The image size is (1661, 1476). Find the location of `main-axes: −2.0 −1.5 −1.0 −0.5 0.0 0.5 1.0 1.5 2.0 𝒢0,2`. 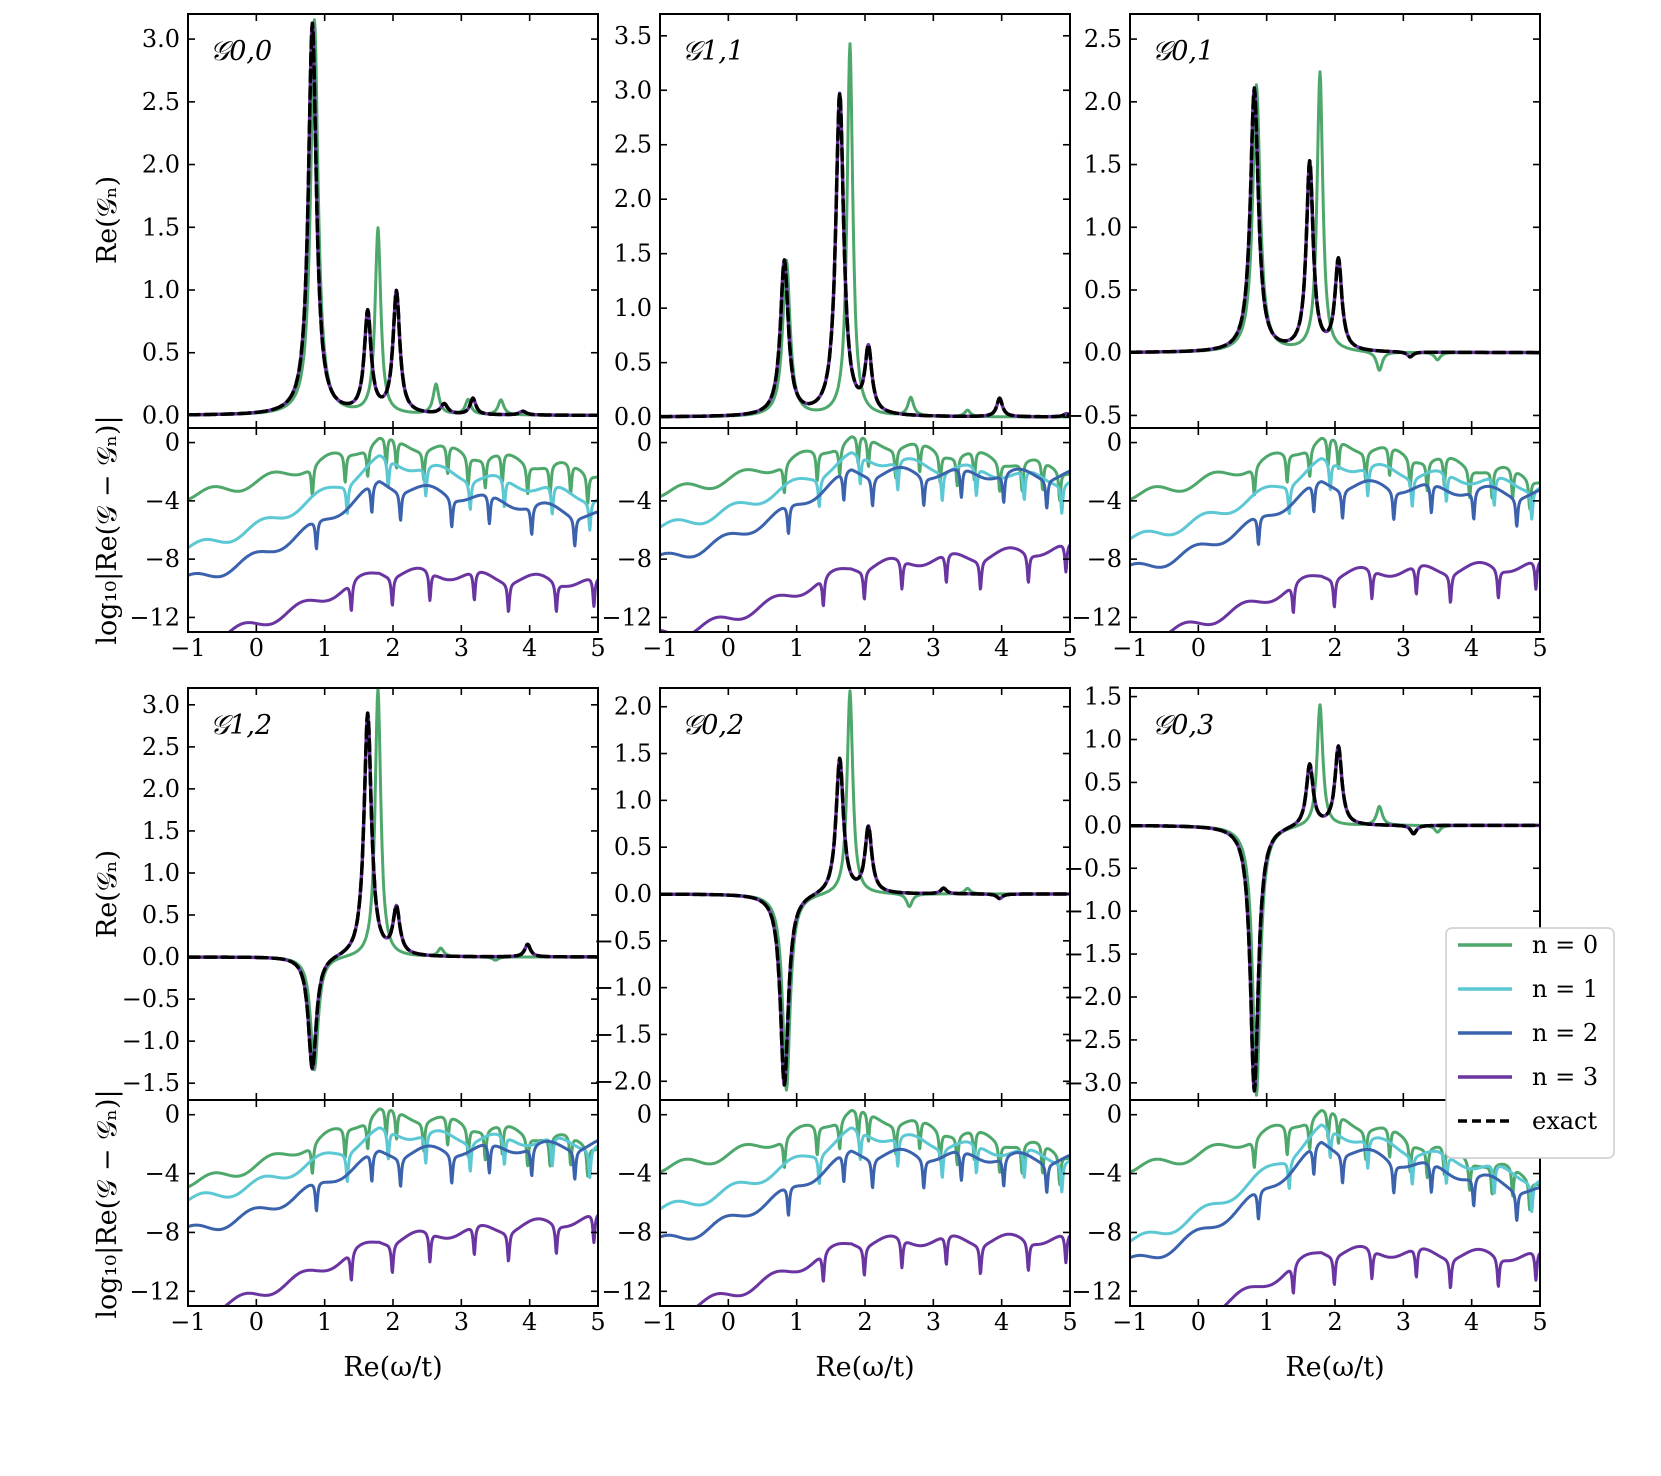

main-axes: −2.0 −1.5 −1.0 −0.5 0.0 0.5 1.0 1.5 2.0 𝒢0,2 is located at coordinates (832, 894).